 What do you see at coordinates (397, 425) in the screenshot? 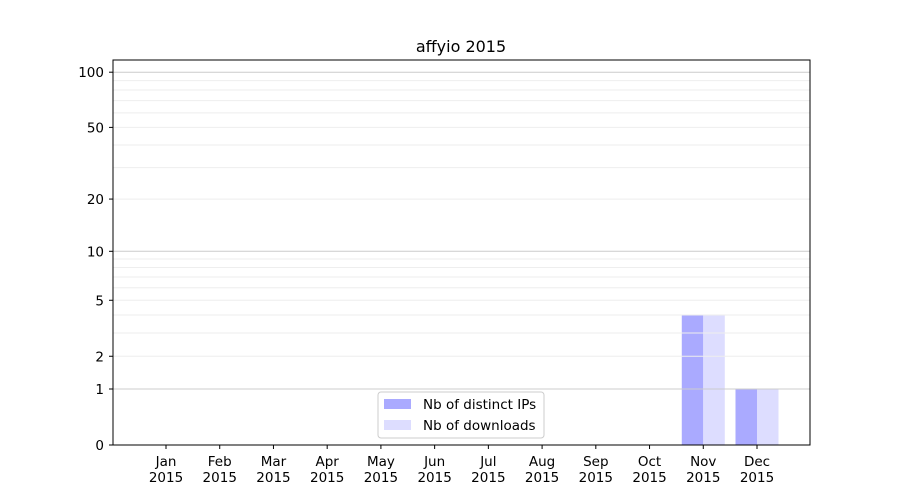
I see `legend-swatch-downloads` at bounding box center [397, 425].